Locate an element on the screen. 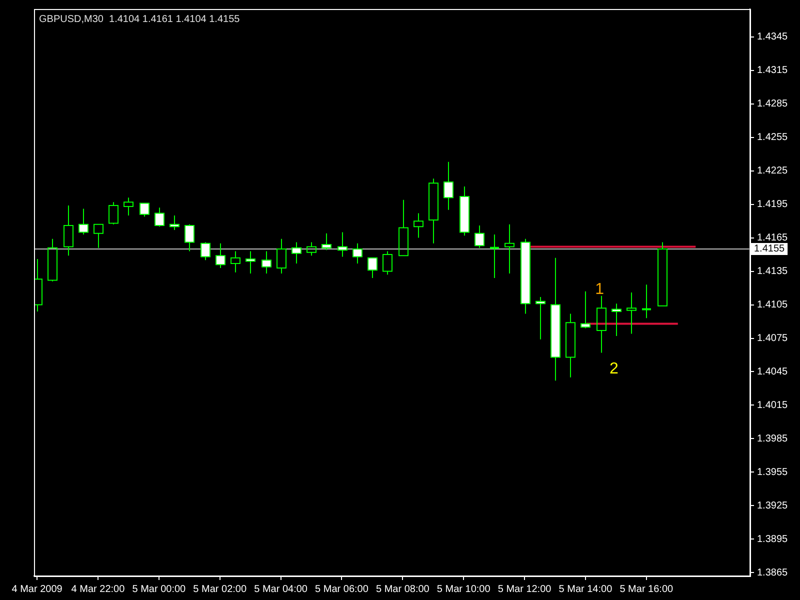  y-tick-label: 1.4105 is located at coordinates (772, 305).